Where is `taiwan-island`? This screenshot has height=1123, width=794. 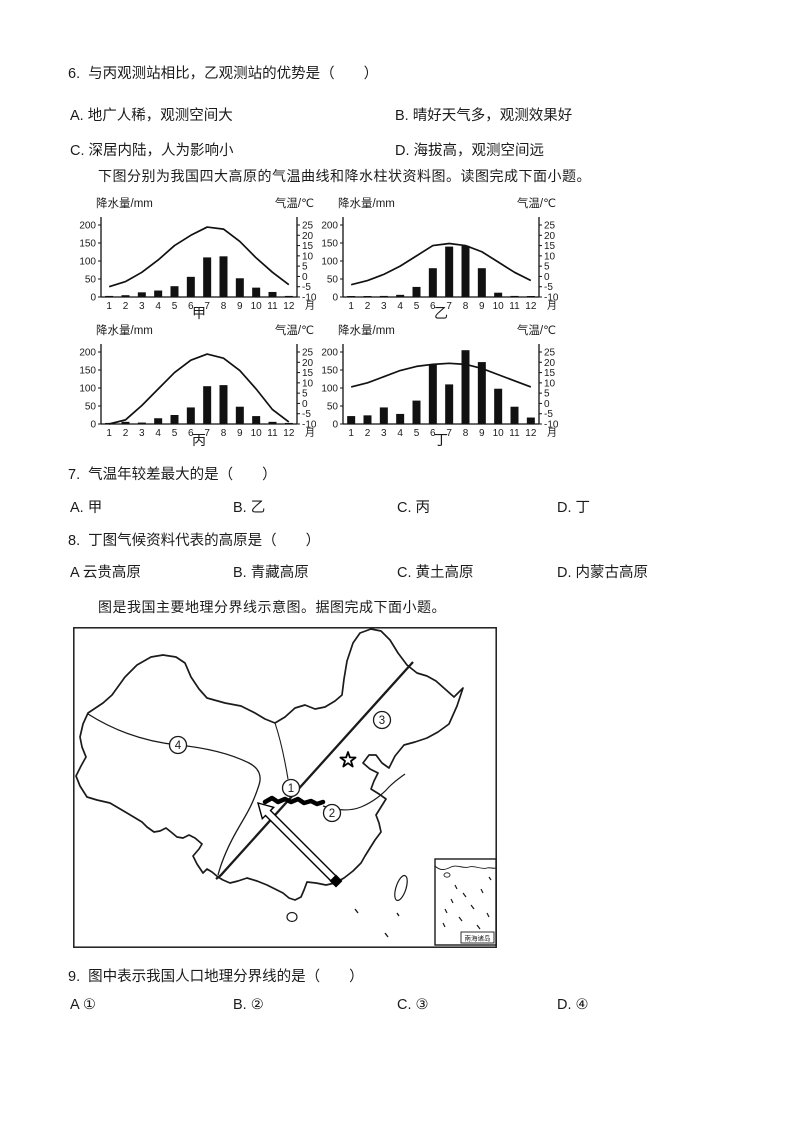
taiwan-island is located at coordinates (401, 888).